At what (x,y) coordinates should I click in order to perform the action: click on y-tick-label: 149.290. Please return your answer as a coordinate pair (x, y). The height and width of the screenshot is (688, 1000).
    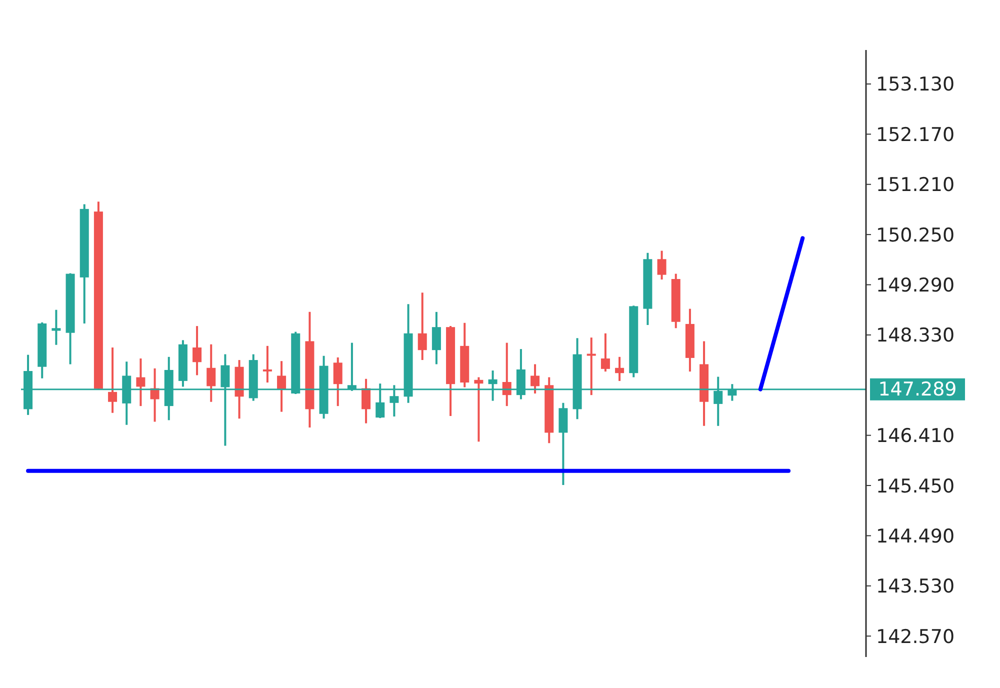
    Looking at the image, I should click on (915, 285).